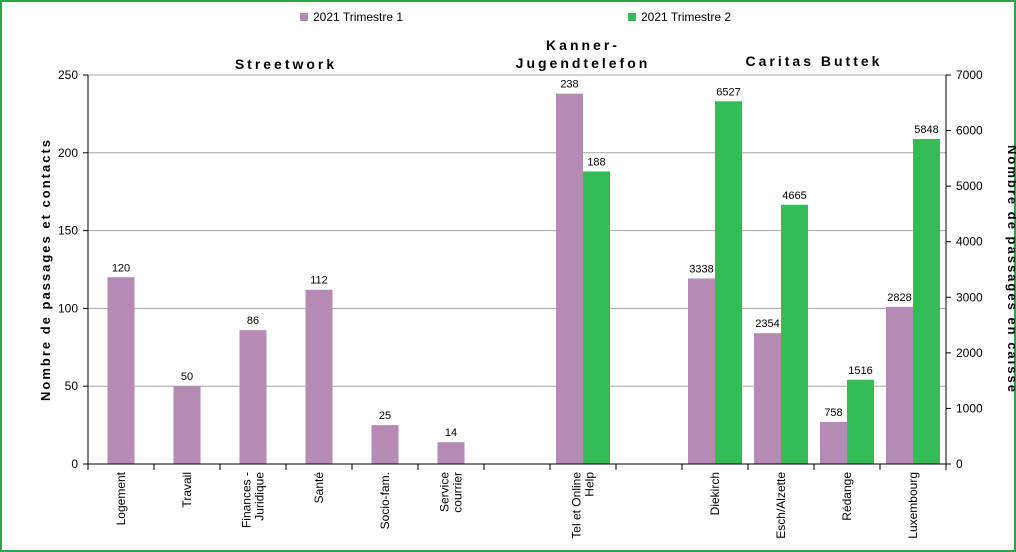  I want to click on right-tick-label: 0, so click(959, 464).